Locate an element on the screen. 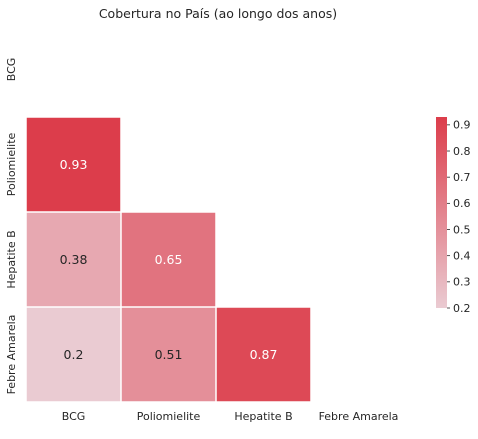 The width and height of the screenshot is (478, 439). colorbar-tick-label: 0.4 is located at coordinates (462, 255).